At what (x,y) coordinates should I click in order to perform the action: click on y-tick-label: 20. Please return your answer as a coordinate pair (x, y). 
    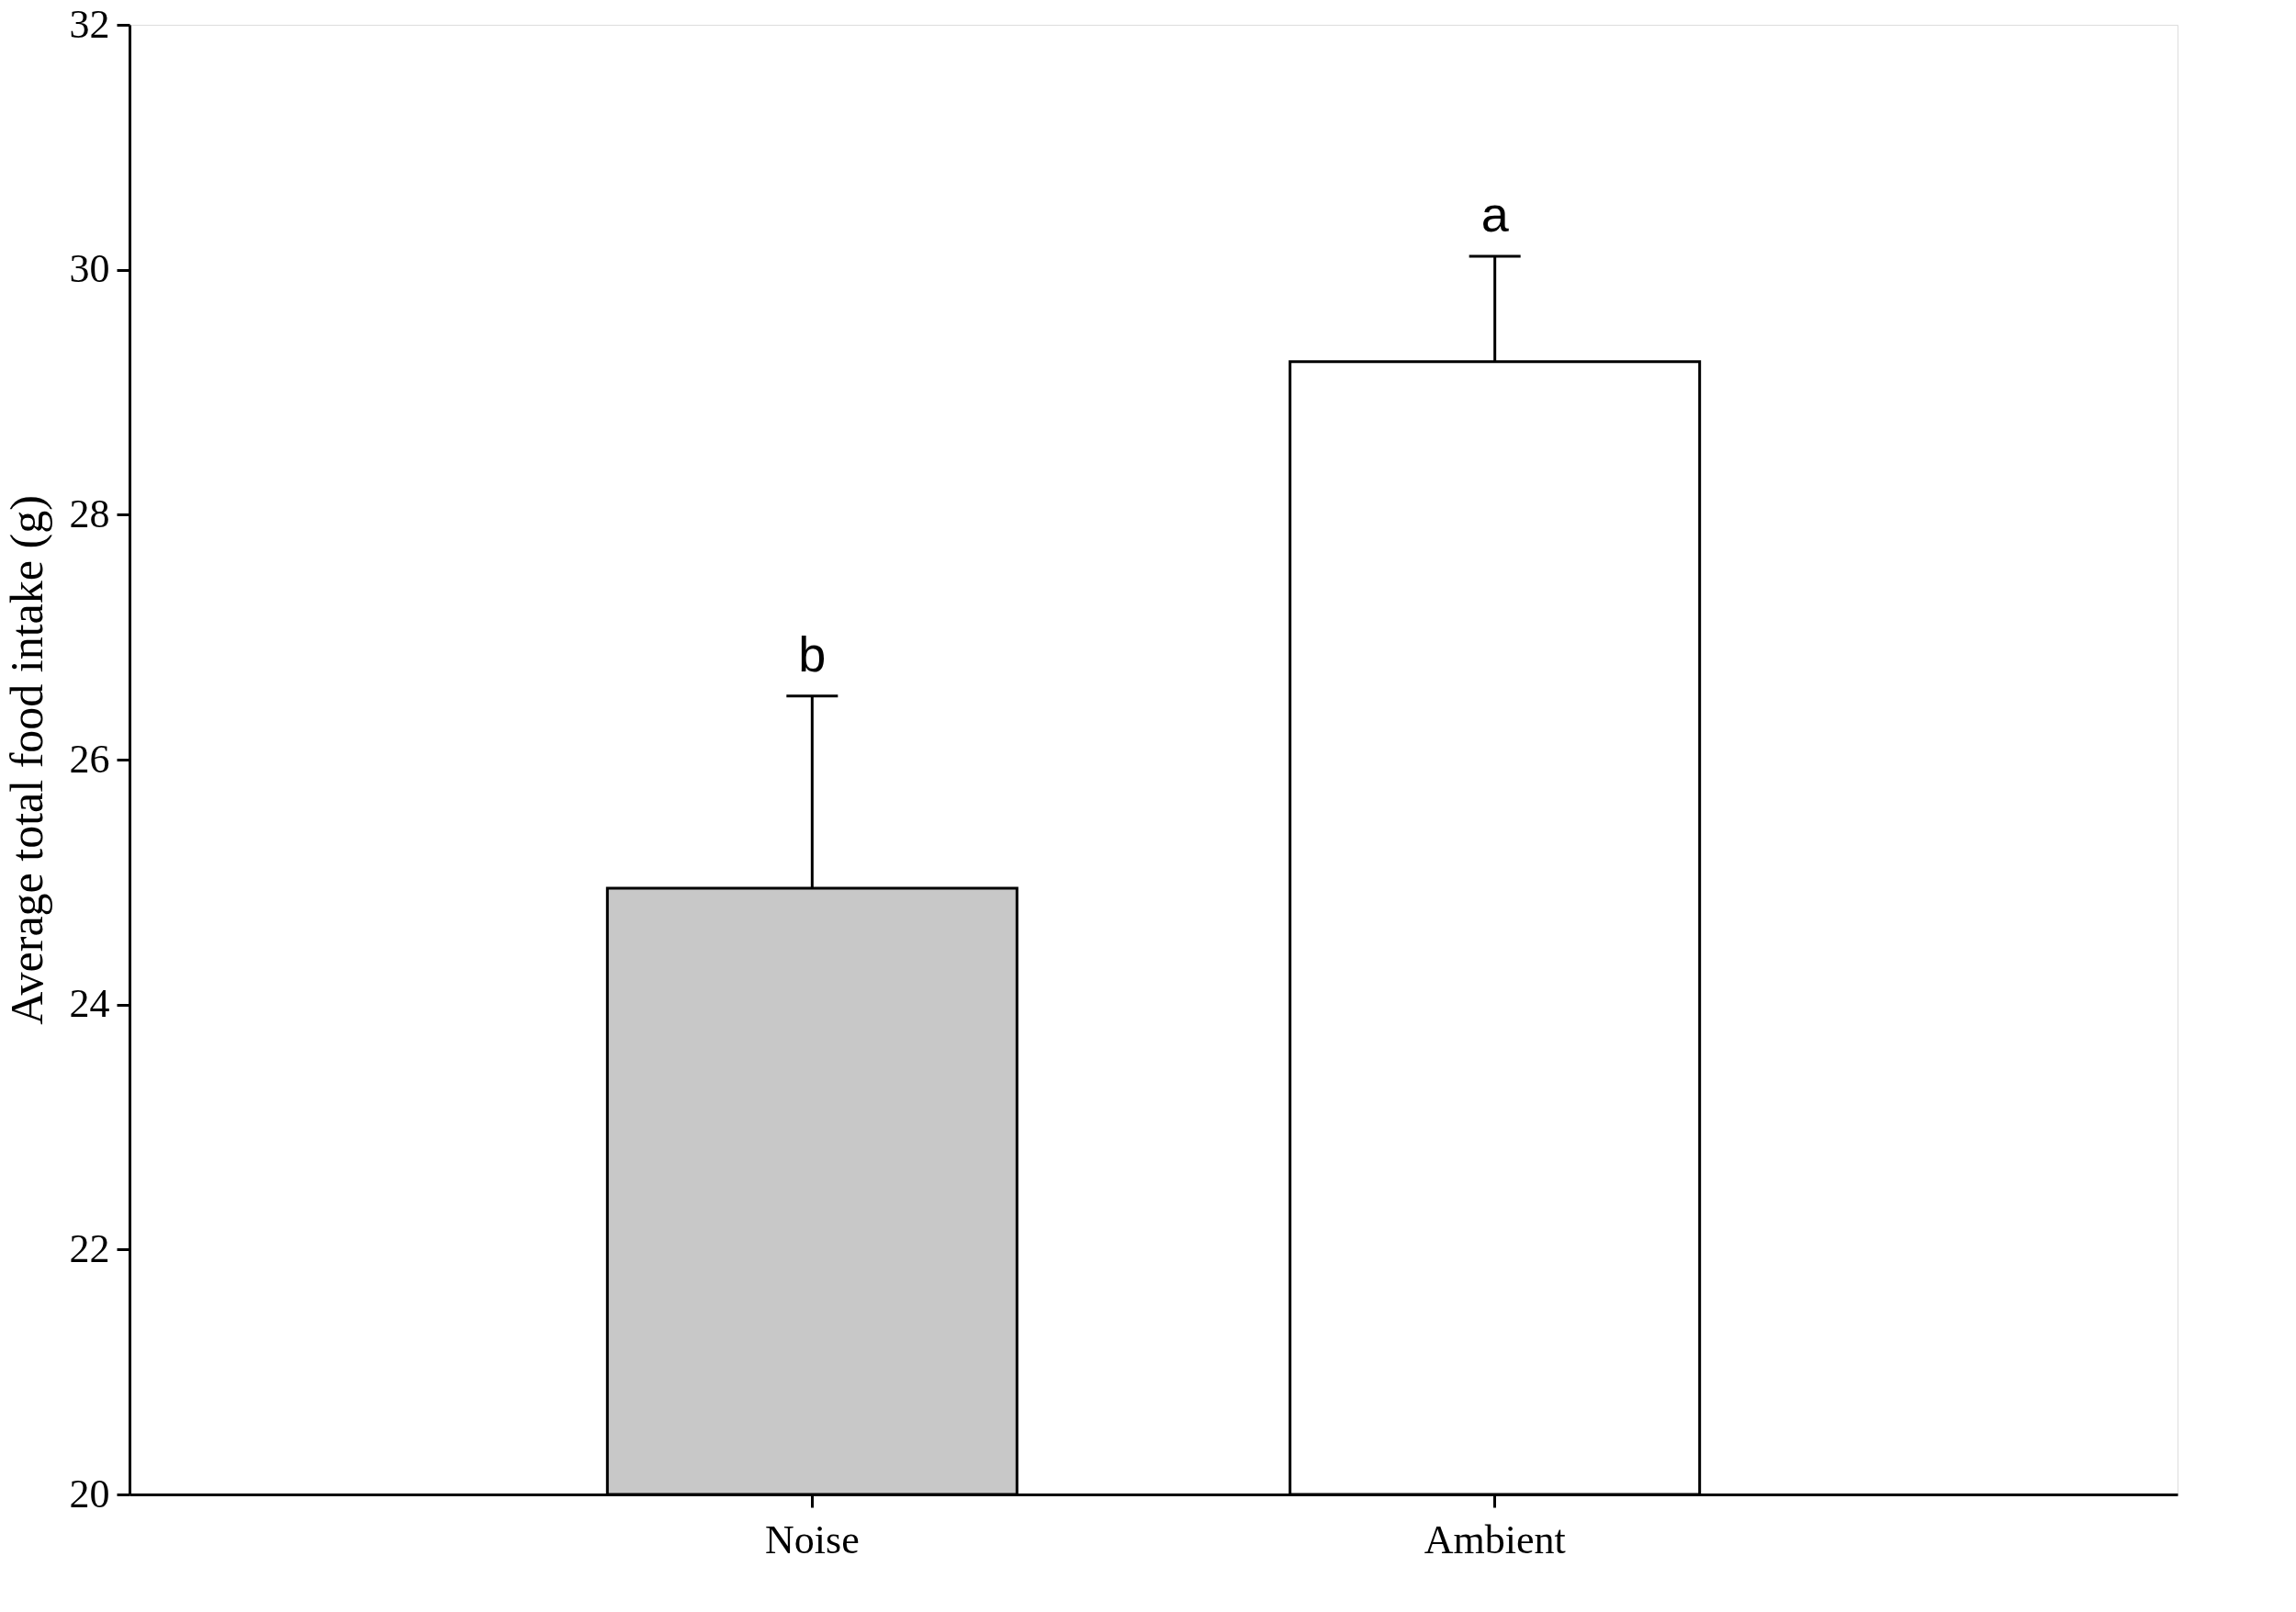
    Looking at the image, I should click on (89, 1493).